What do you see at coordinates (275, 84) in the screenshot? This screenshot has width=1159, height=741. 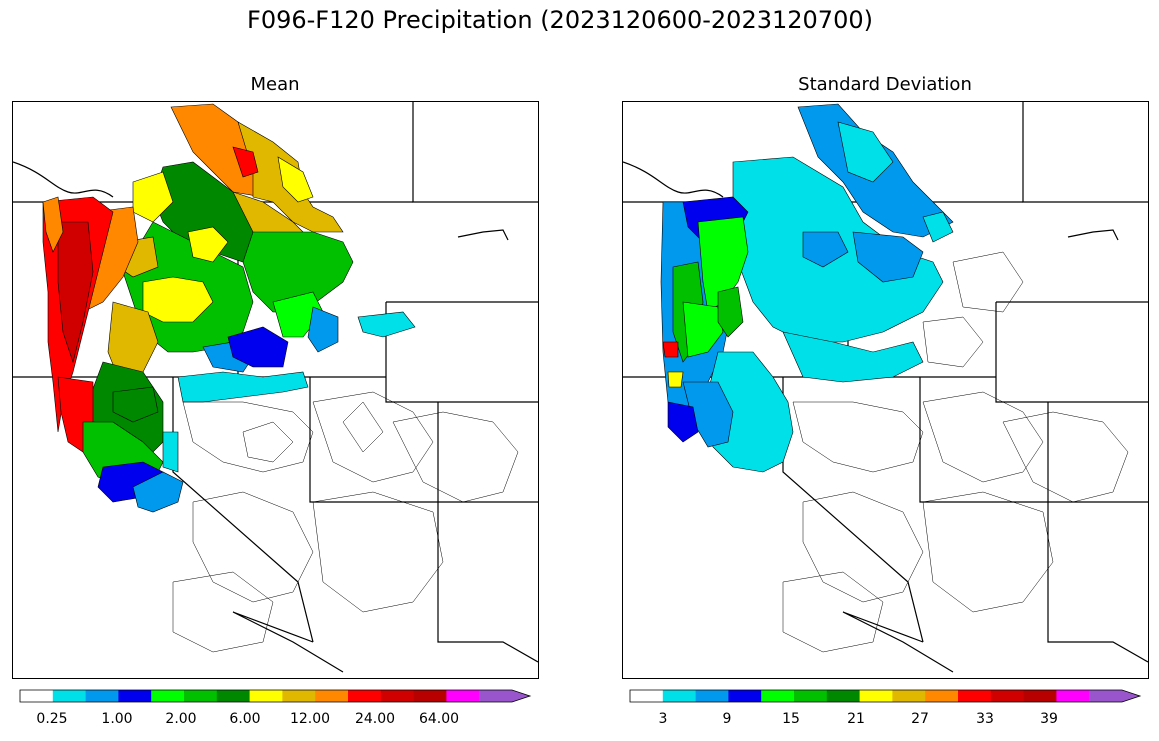 I see `mean-panel-title: Mean` at bounding box center [275, 84].